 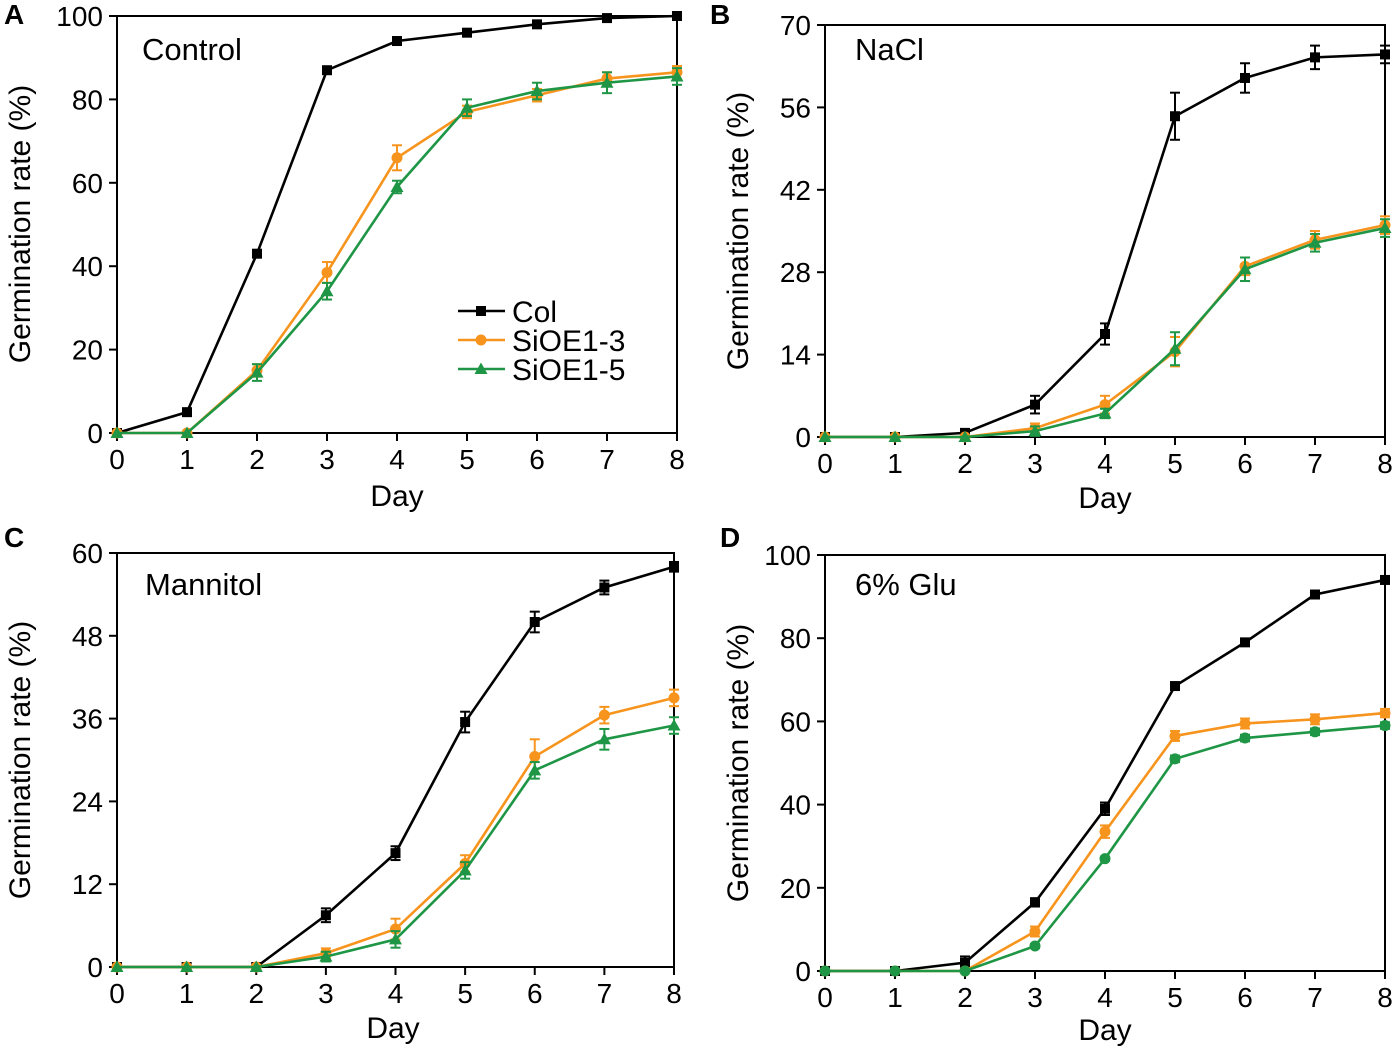 What do you see at coordinates (730, 537) in the screenshot?
I see `panel-letter: D` at bounding box center [730, 537].